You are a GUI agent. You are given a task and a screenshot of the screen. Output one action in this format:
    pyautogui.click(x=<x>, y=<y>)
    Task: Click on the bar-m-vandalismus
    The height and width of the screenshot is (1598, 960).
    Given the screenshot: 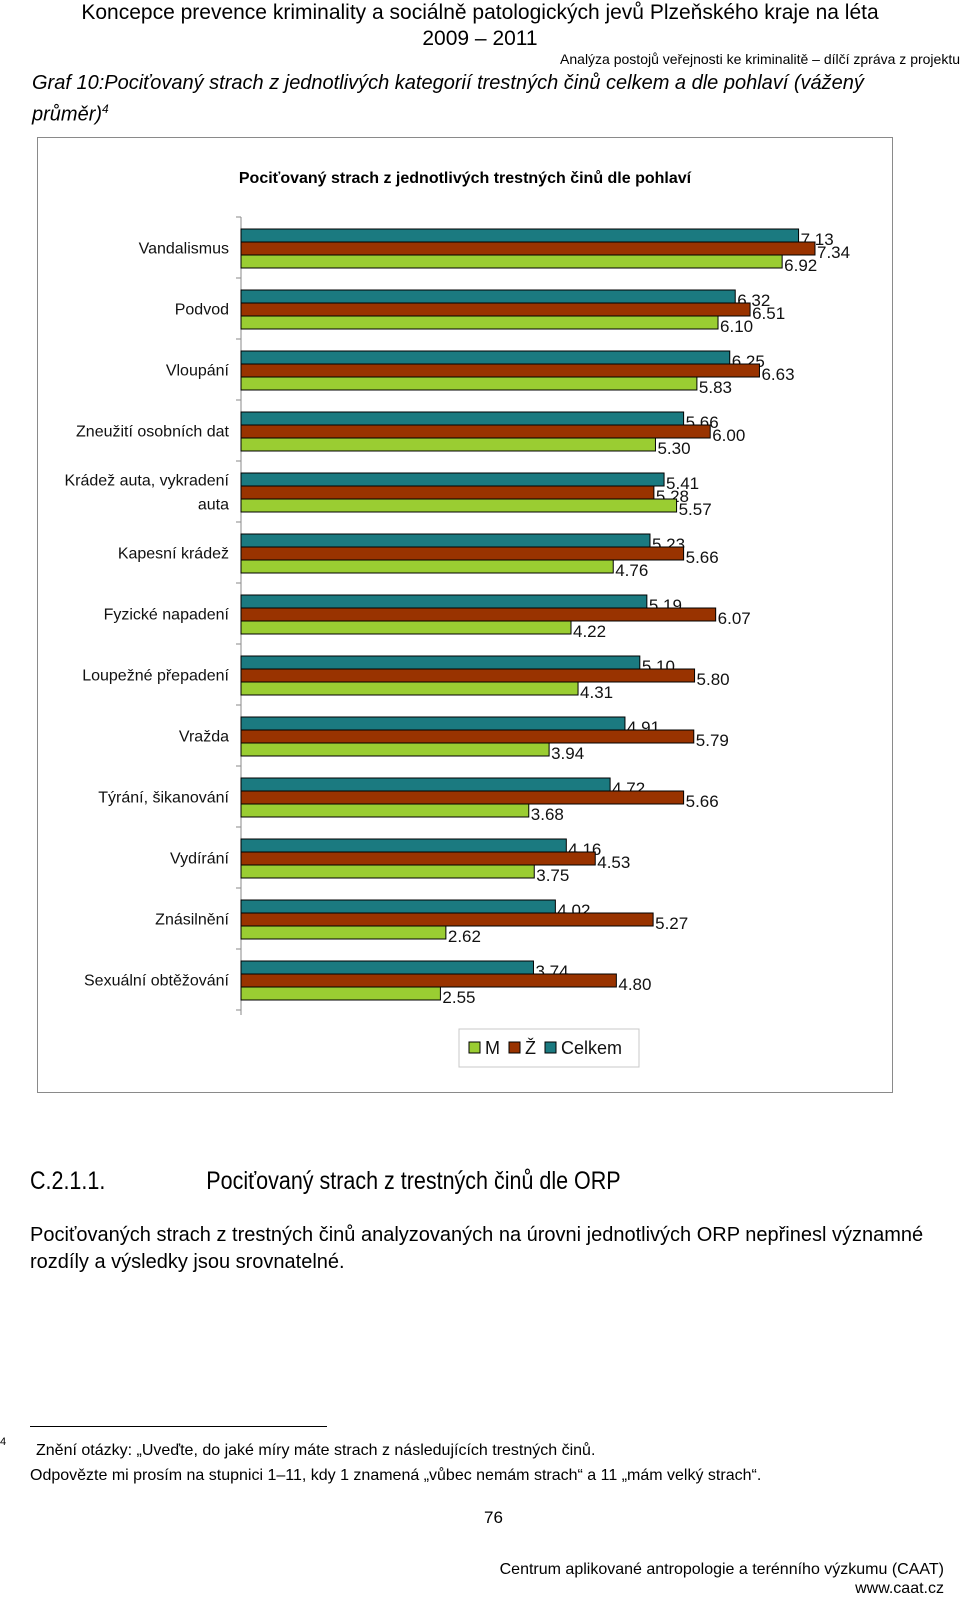 What is the action you would take?
    pyautogui.click(x=511, y=261)
    